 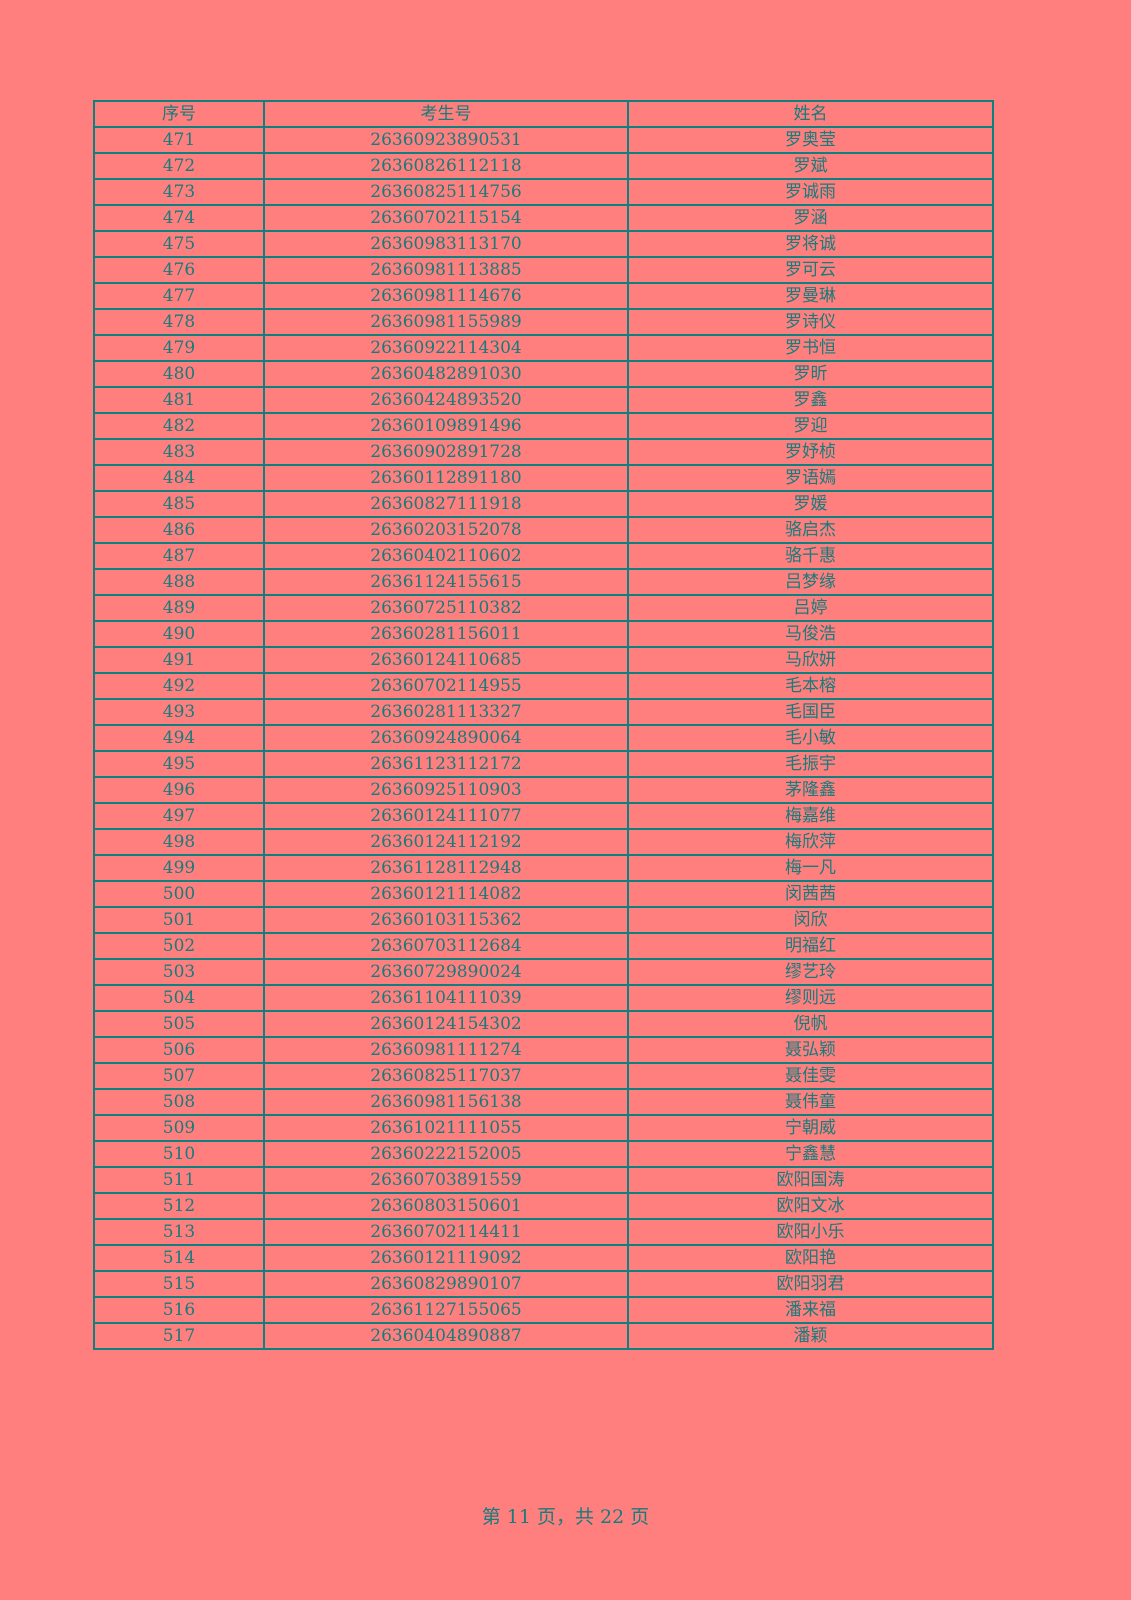 I want to click on table-row: 476 26360981113885 罗可云, so click(x=543, y=270).